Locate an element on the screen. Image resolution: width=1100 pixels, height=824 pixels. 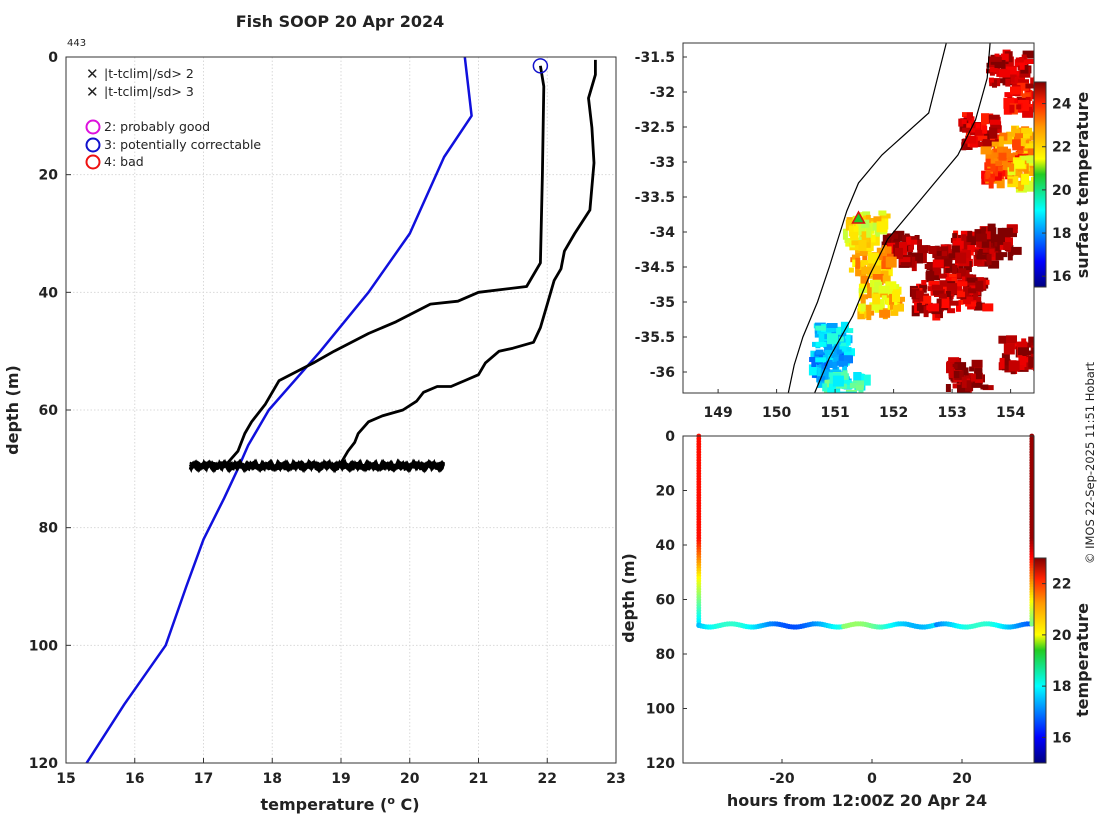
legend-qc4-label: 4: bad is located at coordinates (124, 161).